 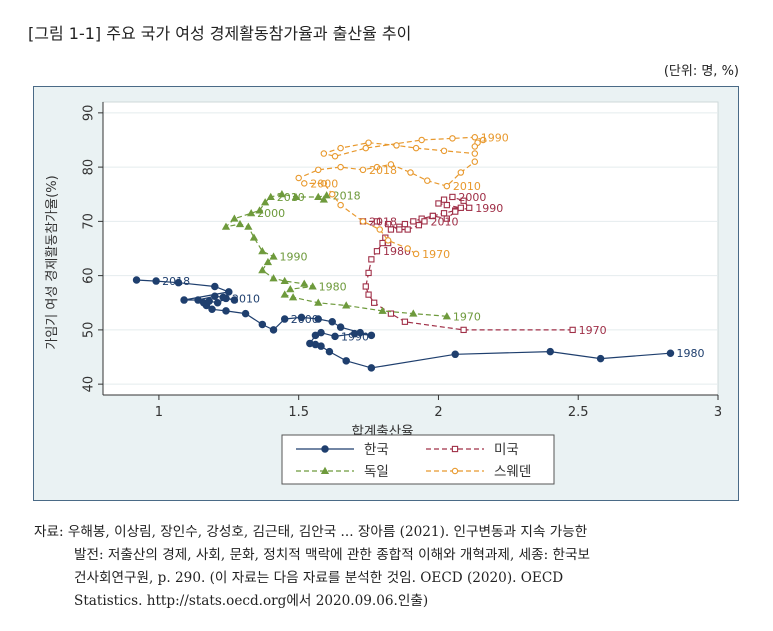 What do you see at coordinates (376, 450) in the screenshot?
I see `legend-label-korea: 한국` at bounding box center [376, 450].